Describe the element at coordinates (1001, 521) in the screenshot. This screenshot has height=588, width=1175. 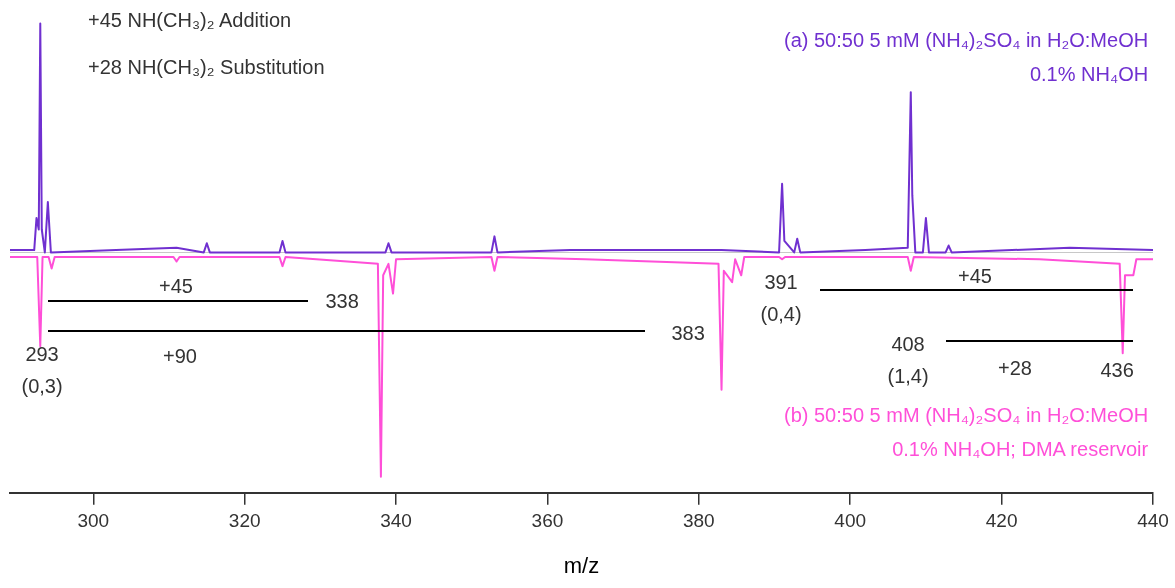
I see `x-tick-label: 420` at that location.